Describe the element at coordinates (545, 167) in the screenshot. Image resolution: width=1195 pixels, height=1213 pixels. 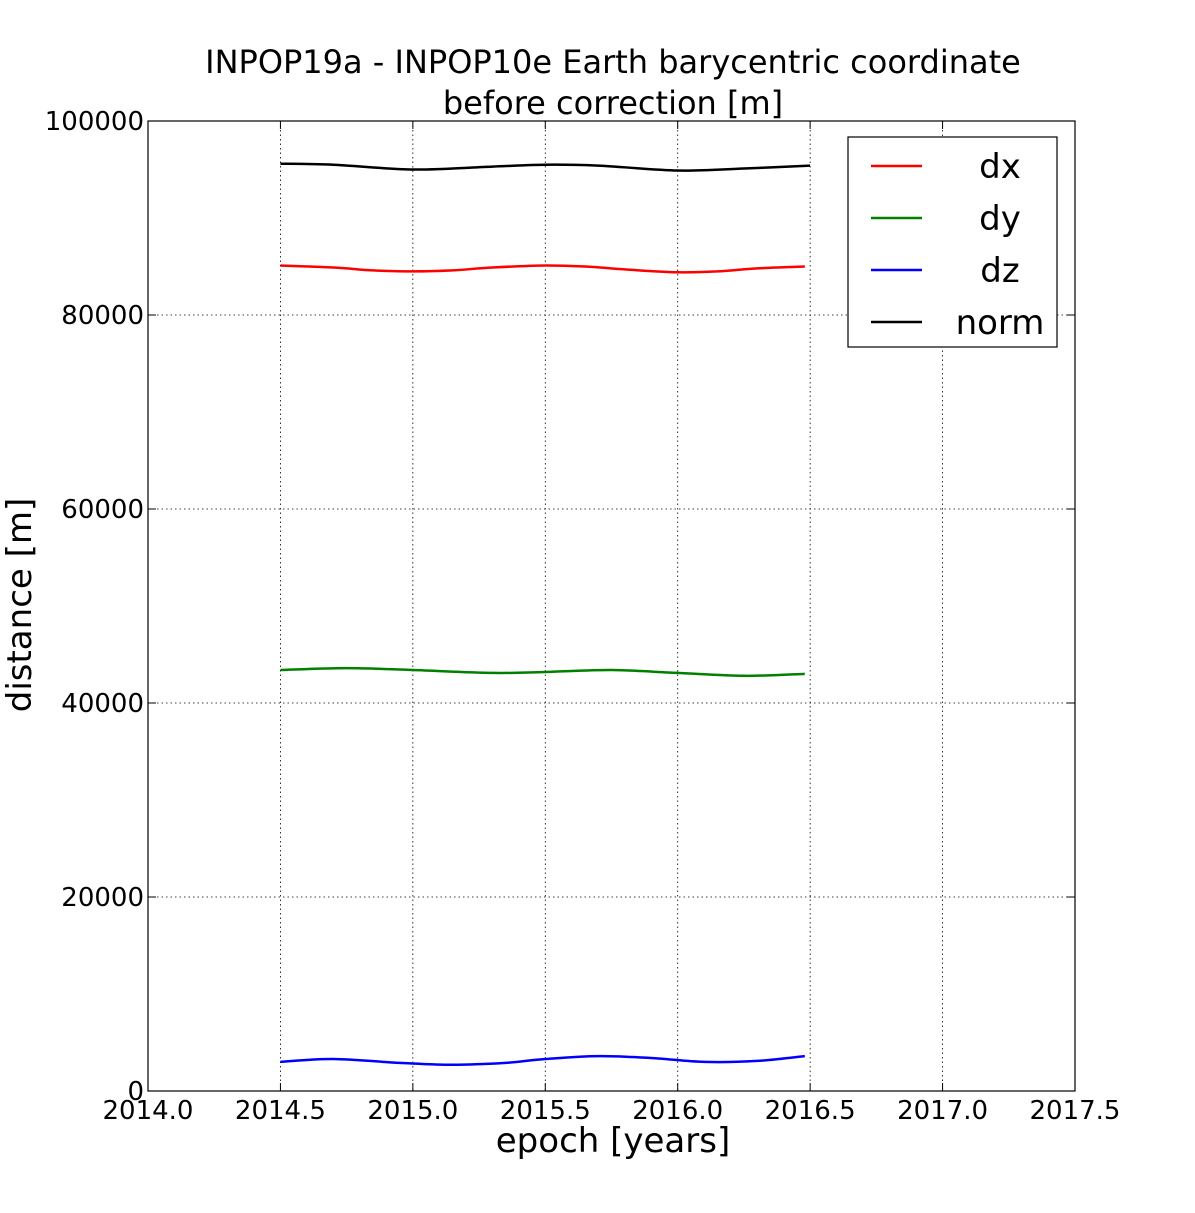
I see `series-line-norm` at that location.